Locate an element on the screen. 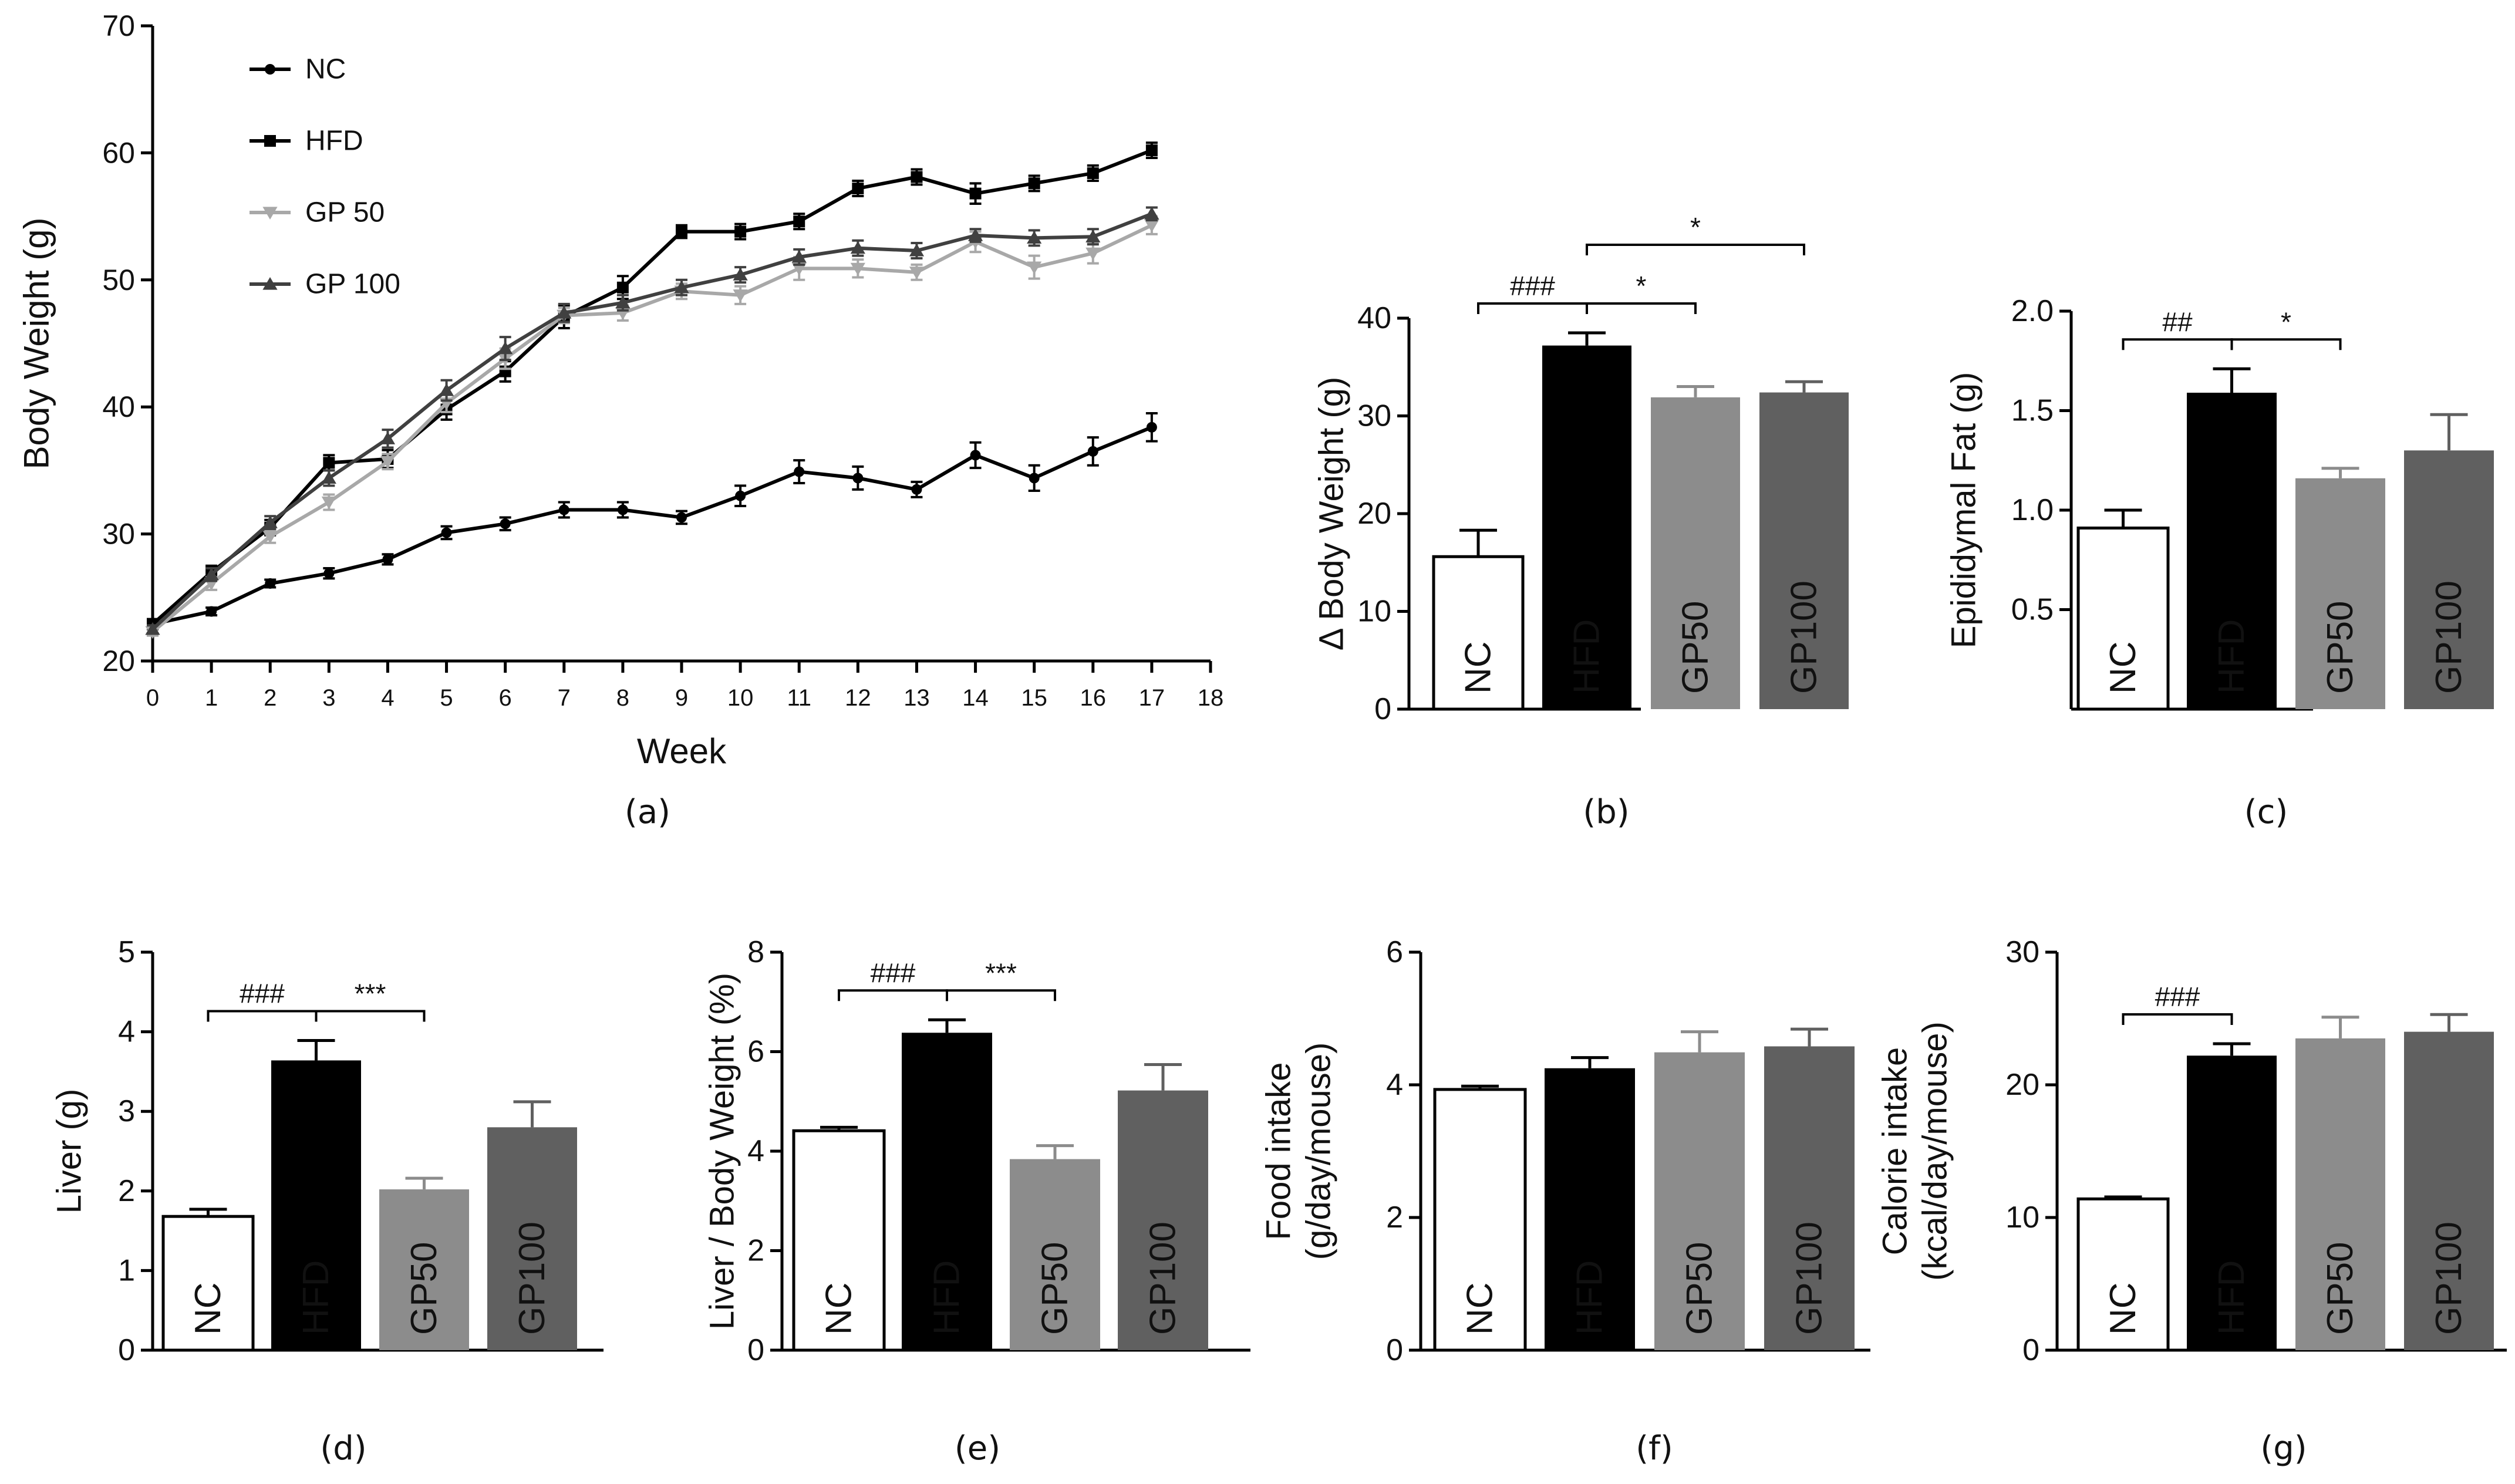 Image resolution: width=2515 pixels, height=1484 pixels. bar-hfd: HFD is located at coordinates (947, 1184).